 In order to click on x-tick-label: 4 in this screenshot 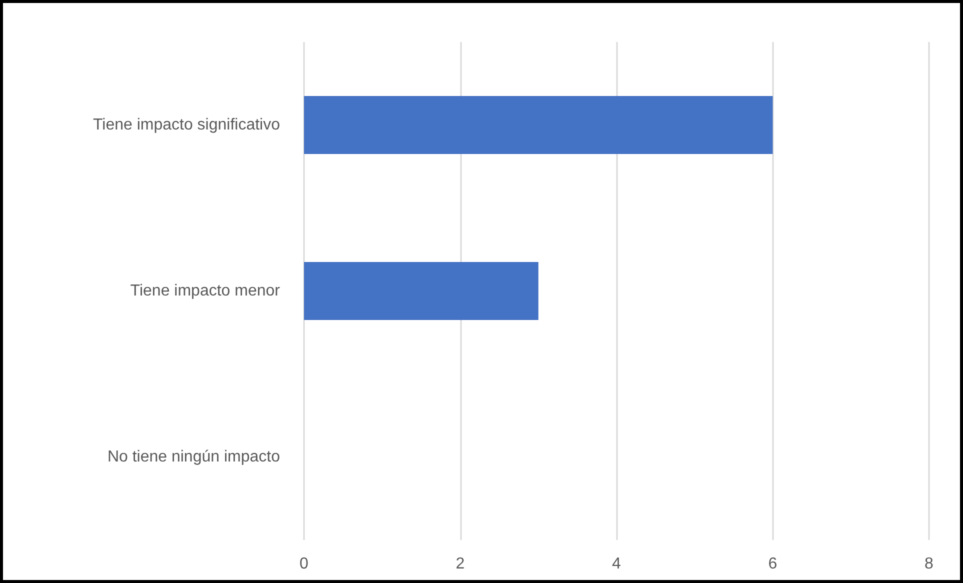, I will do `click(617, 564)`.